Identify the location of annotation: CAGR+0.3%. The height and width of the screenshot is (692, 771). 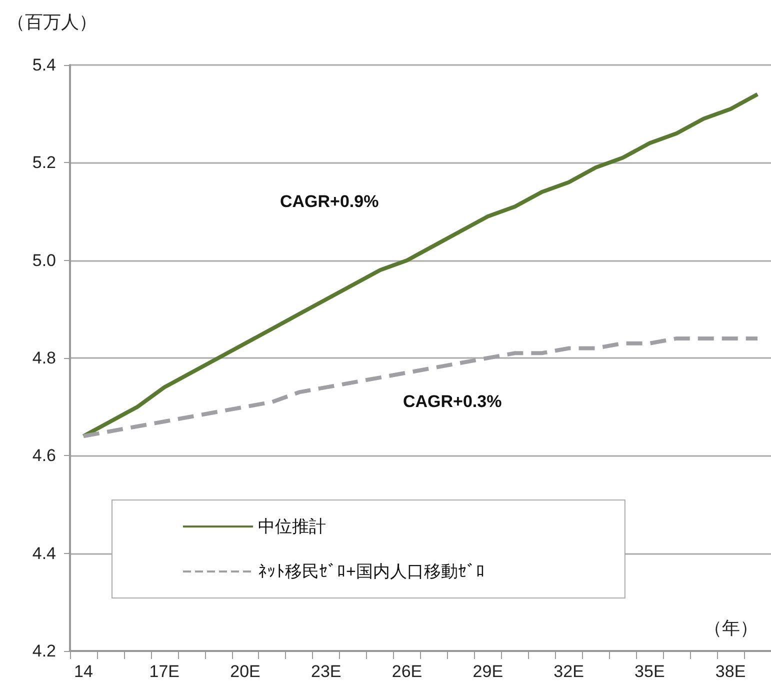
(452, 401).